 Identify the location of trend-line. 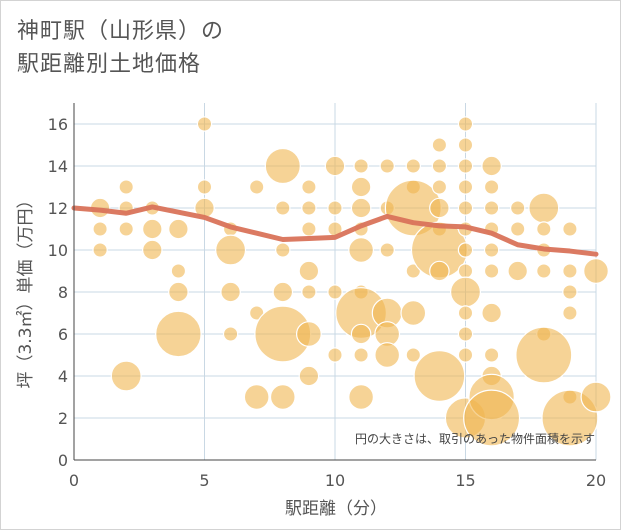
(335, 230).